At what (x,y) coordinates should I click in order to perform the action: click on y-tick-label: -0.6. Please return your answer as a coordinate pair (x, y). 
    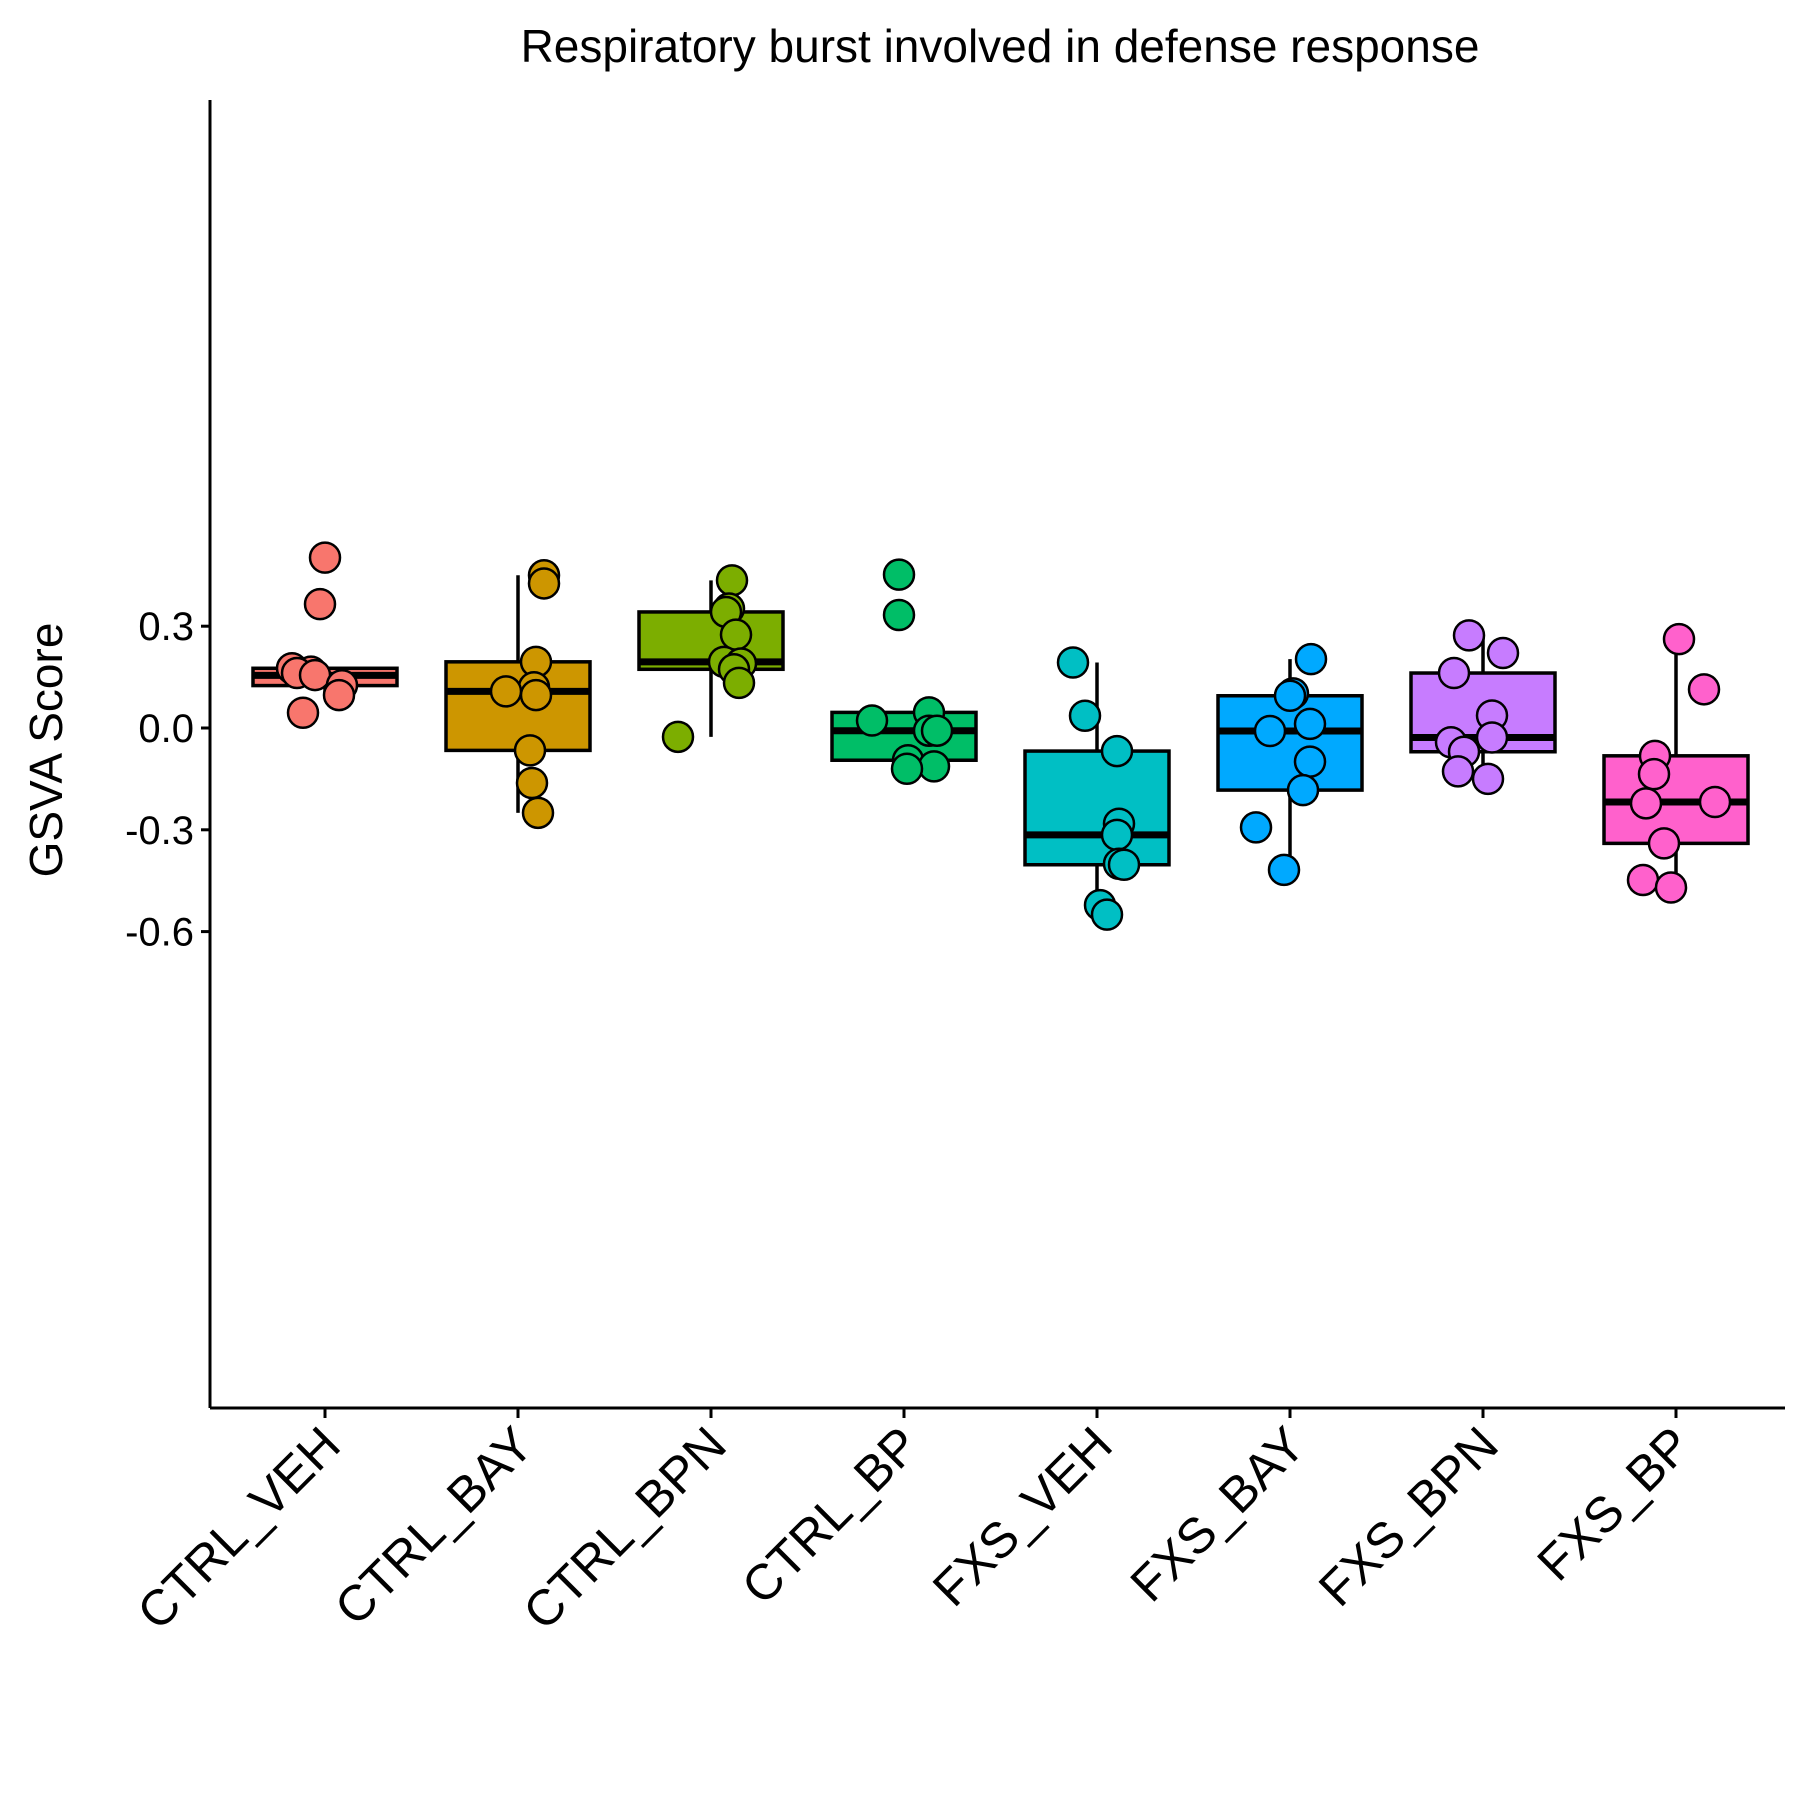
    Looking at the image, I should click on (159, 933).